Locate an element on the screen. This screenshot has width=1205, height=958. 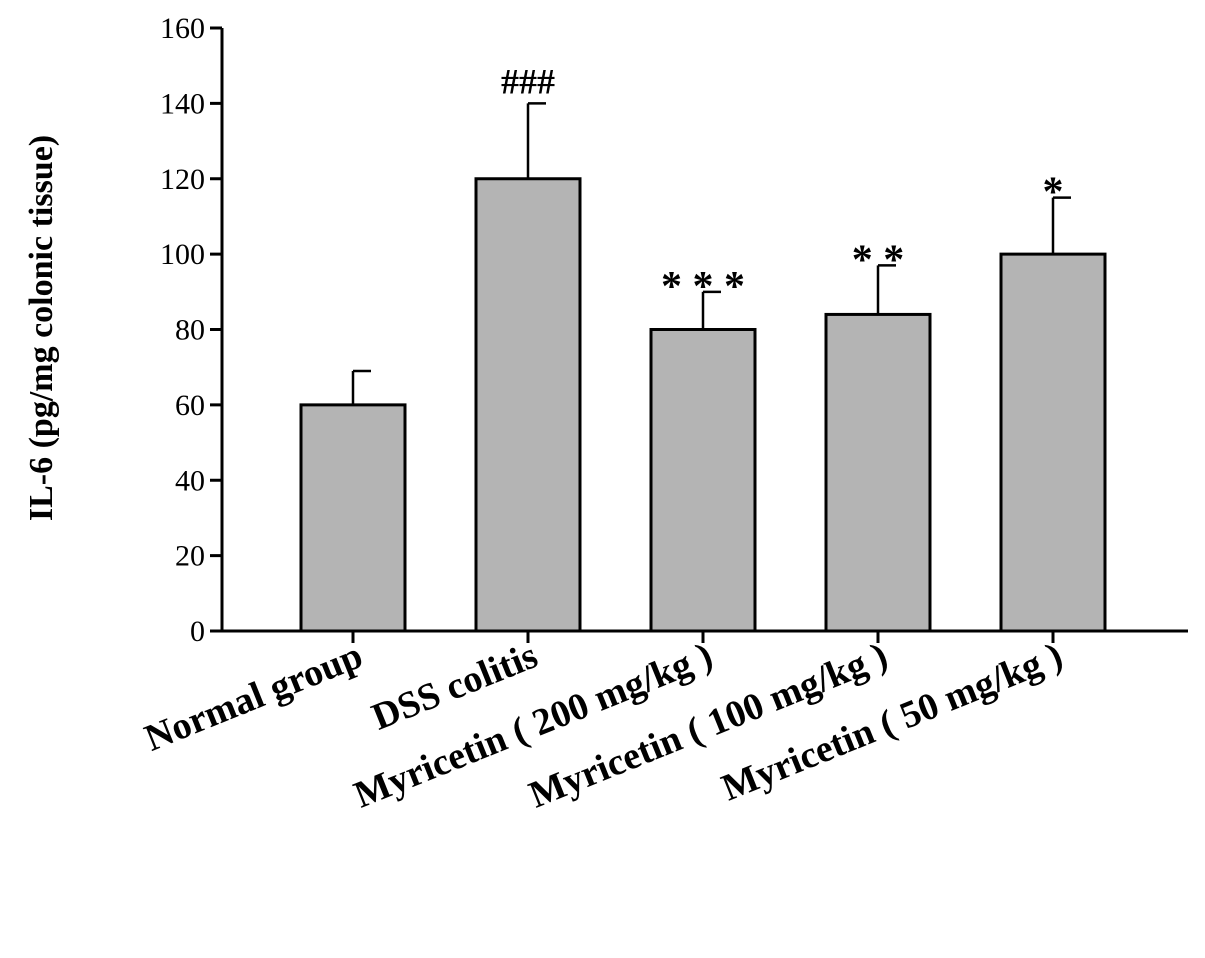
y-tick-label: 140 is located at coordinates (182, 103).